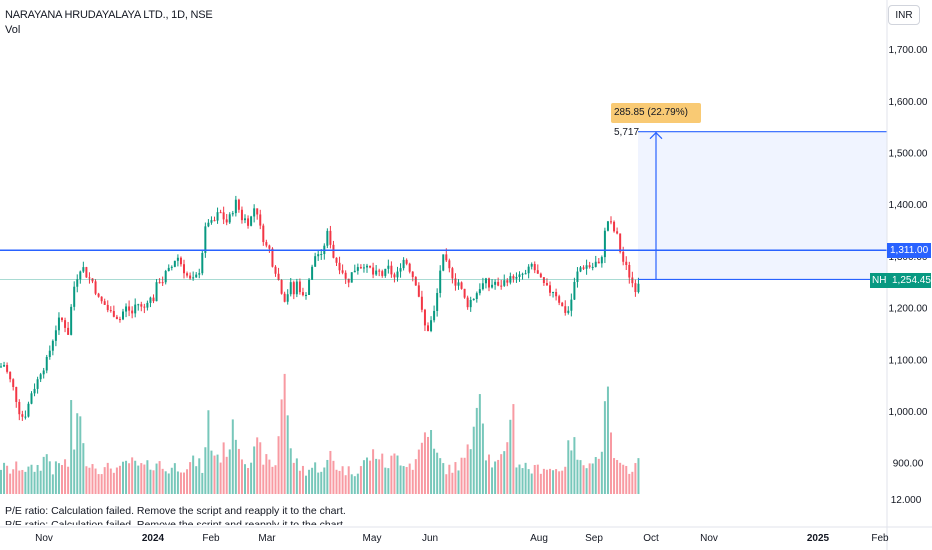 Image resolution: width=932 pixels, height=550 pixels. Describe the element at coordinates (910, 280) in the screenshot. I see `last-price-tag: 1,254.45` at that location.